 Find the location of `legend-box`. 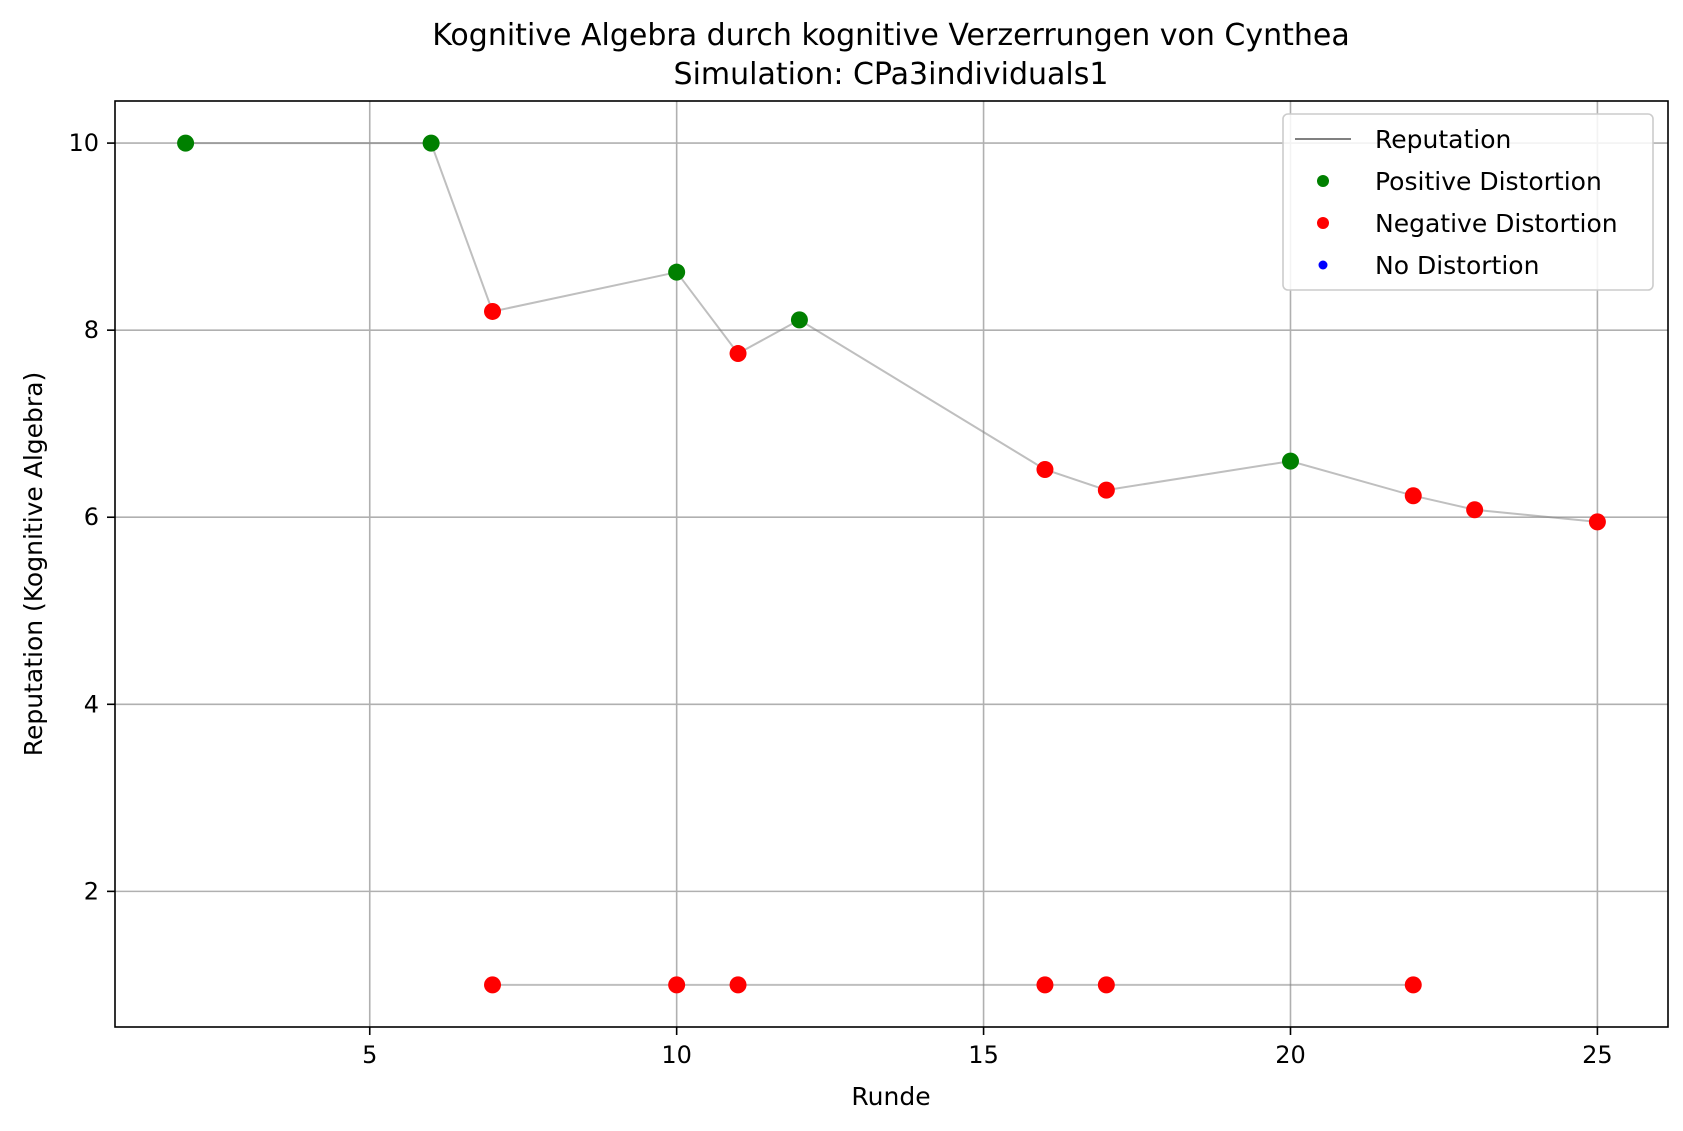

legend-box is located at coordinates (1468, 202).